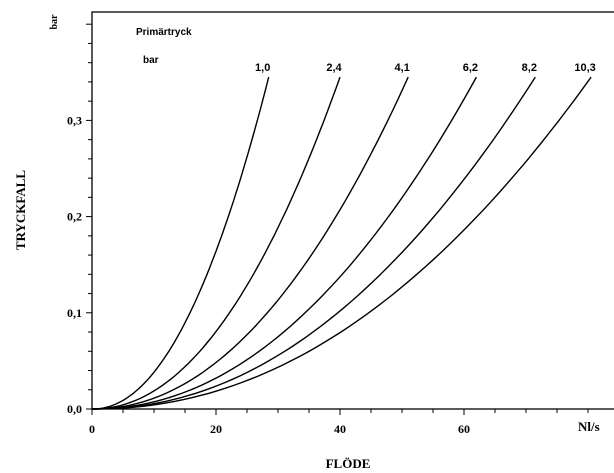  I want to click on legend-title: Primärtryck, so click(164, 32).